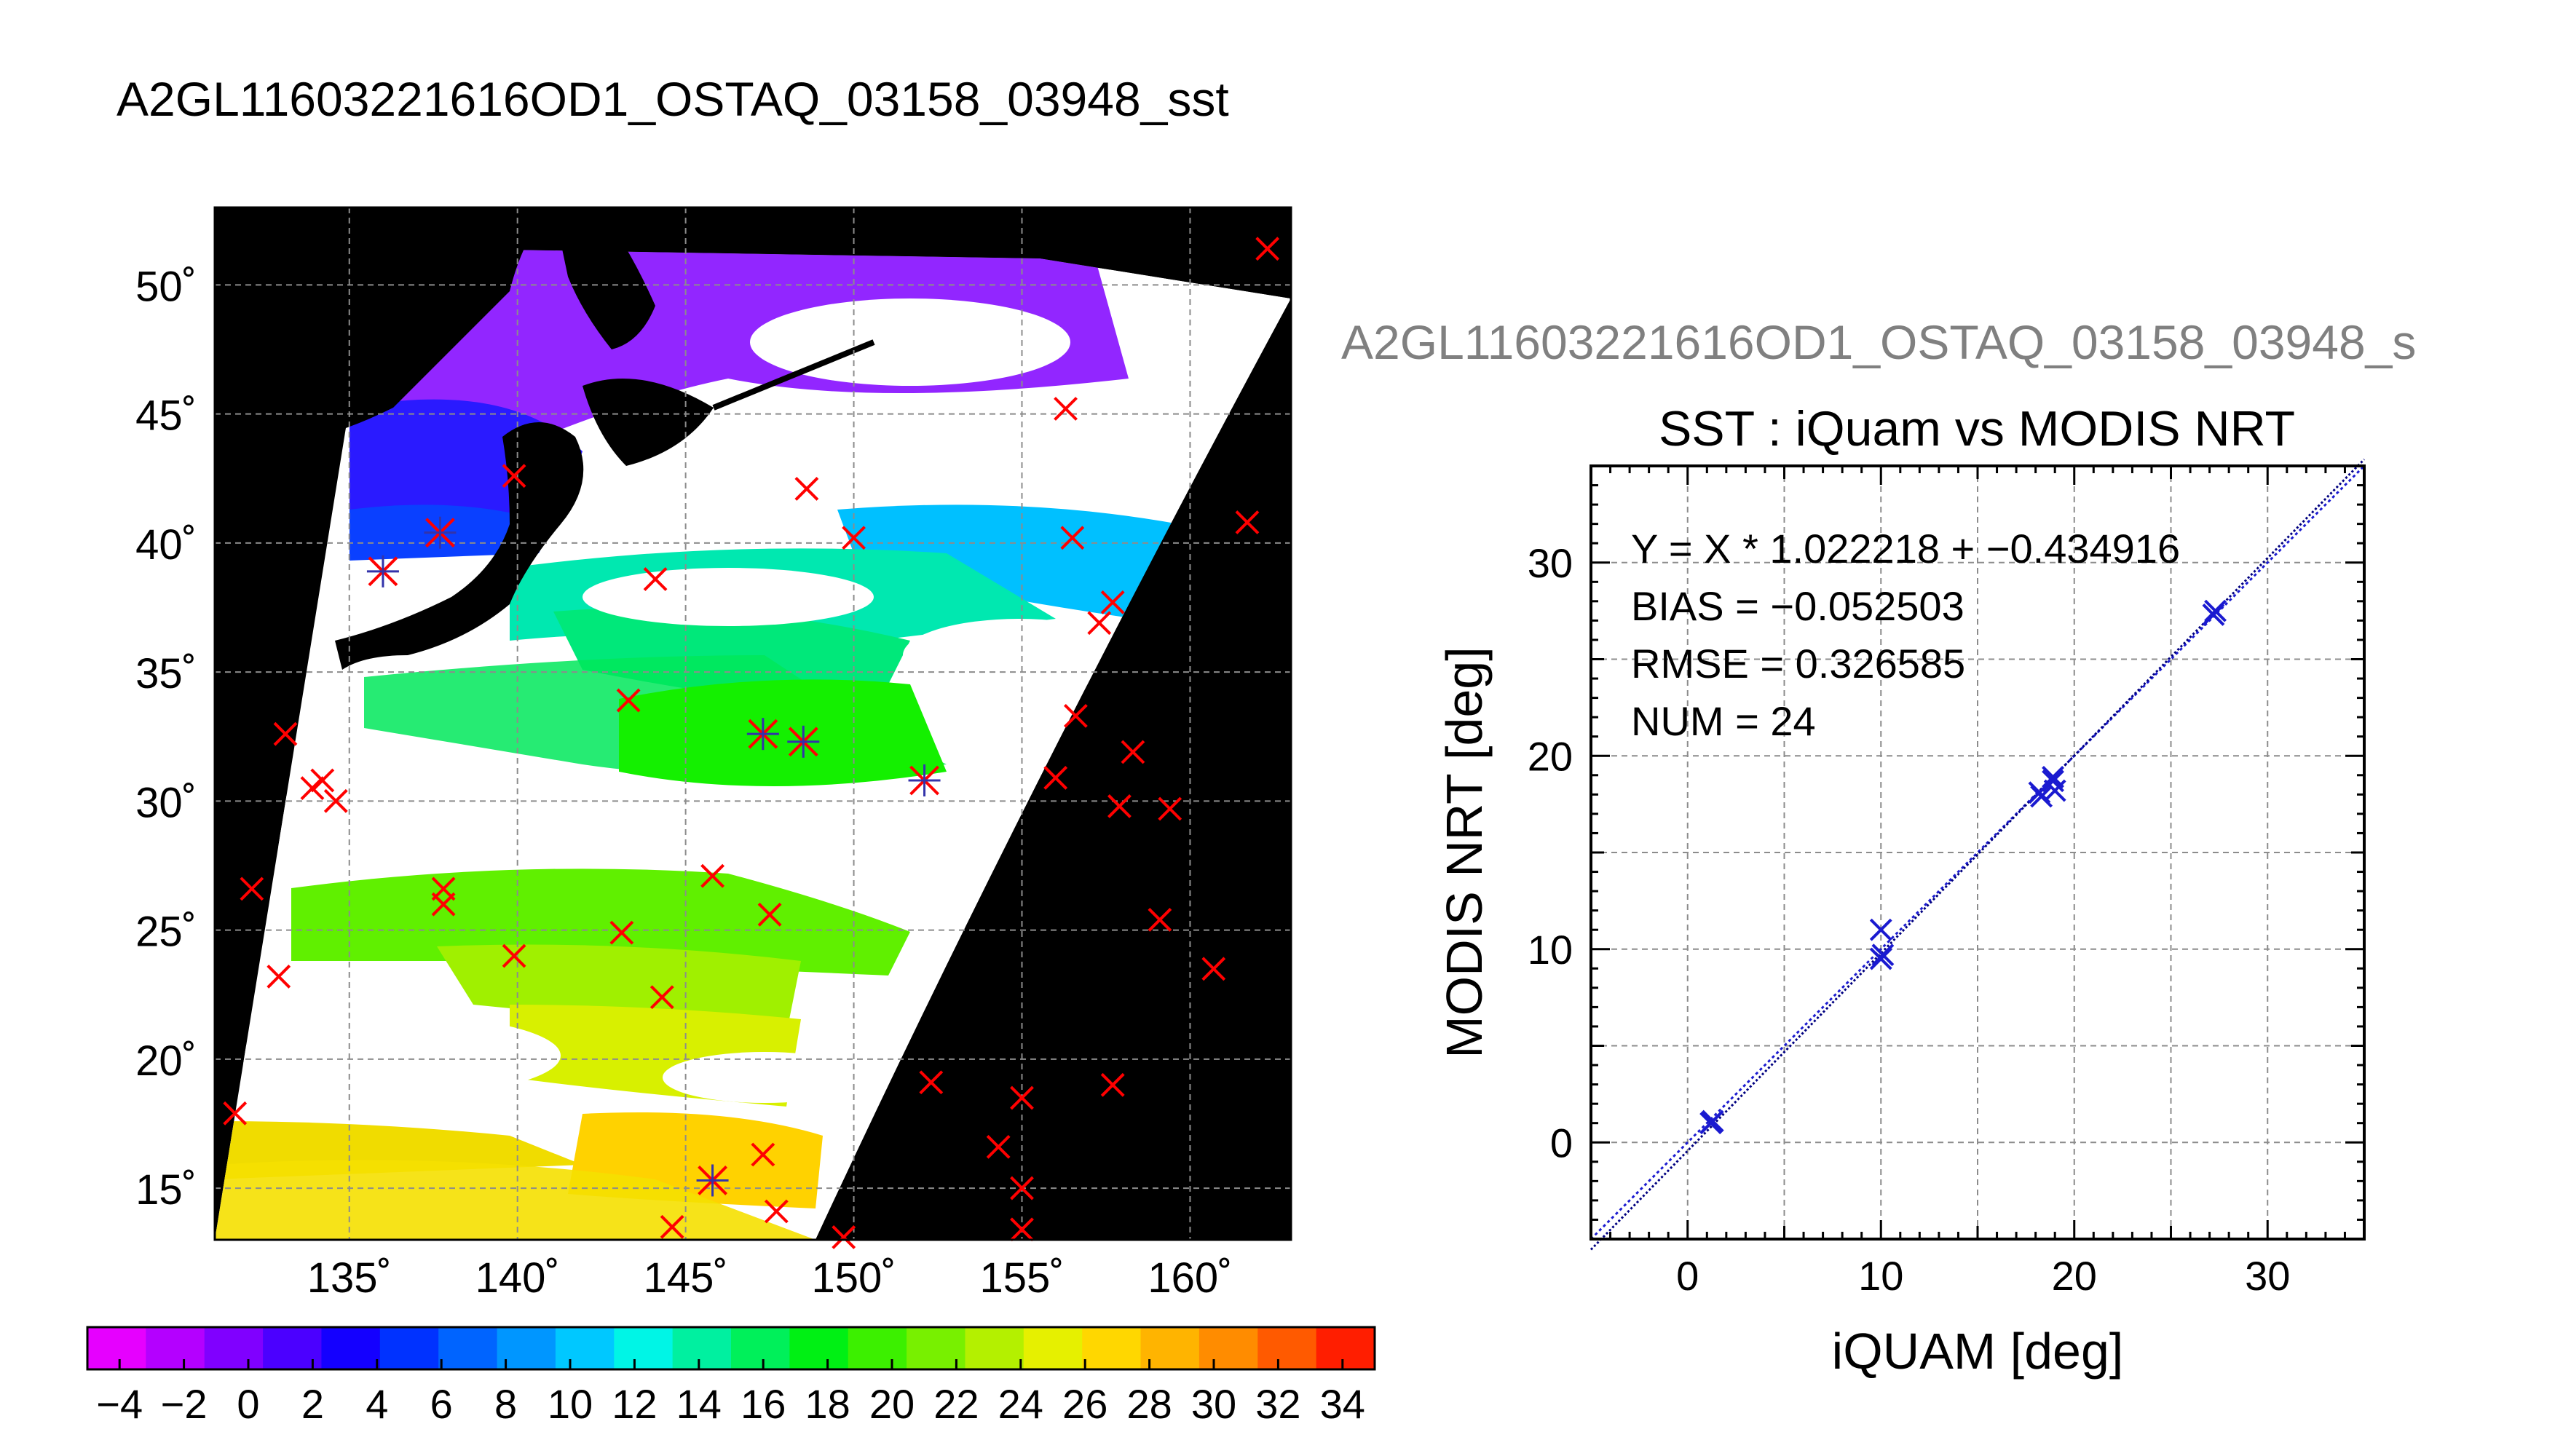 This screenshot has width=2555, height=1456. I want to click on colorbar-frame, so click(731, 1348).